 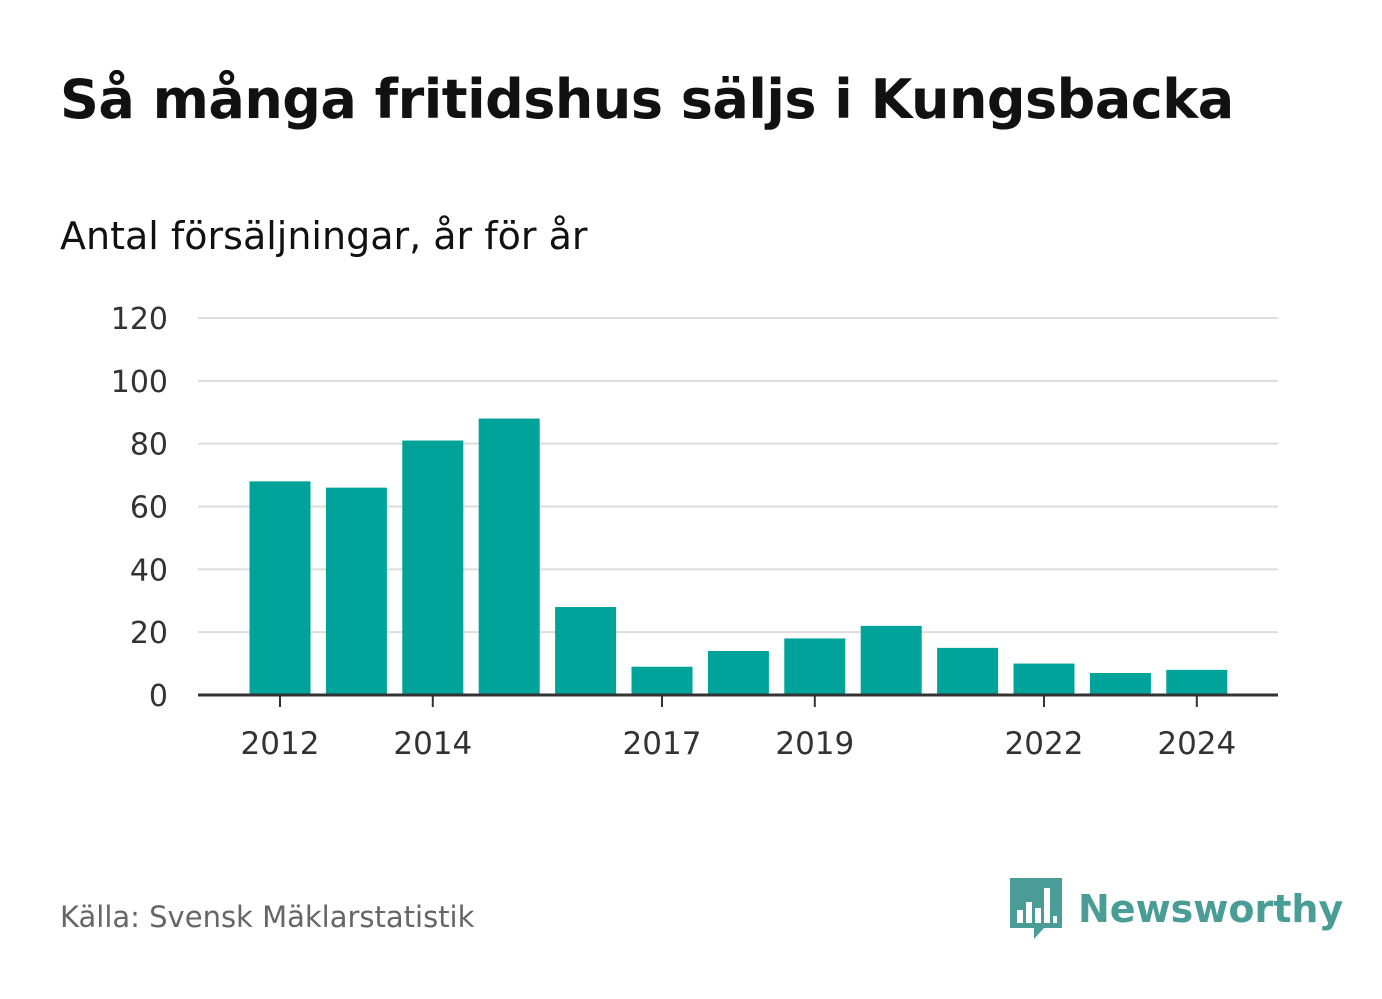 What do you see at coordinates (1120, 684) in the screenshot?
I see `bar-2023` at bounding box center [1120, 684].